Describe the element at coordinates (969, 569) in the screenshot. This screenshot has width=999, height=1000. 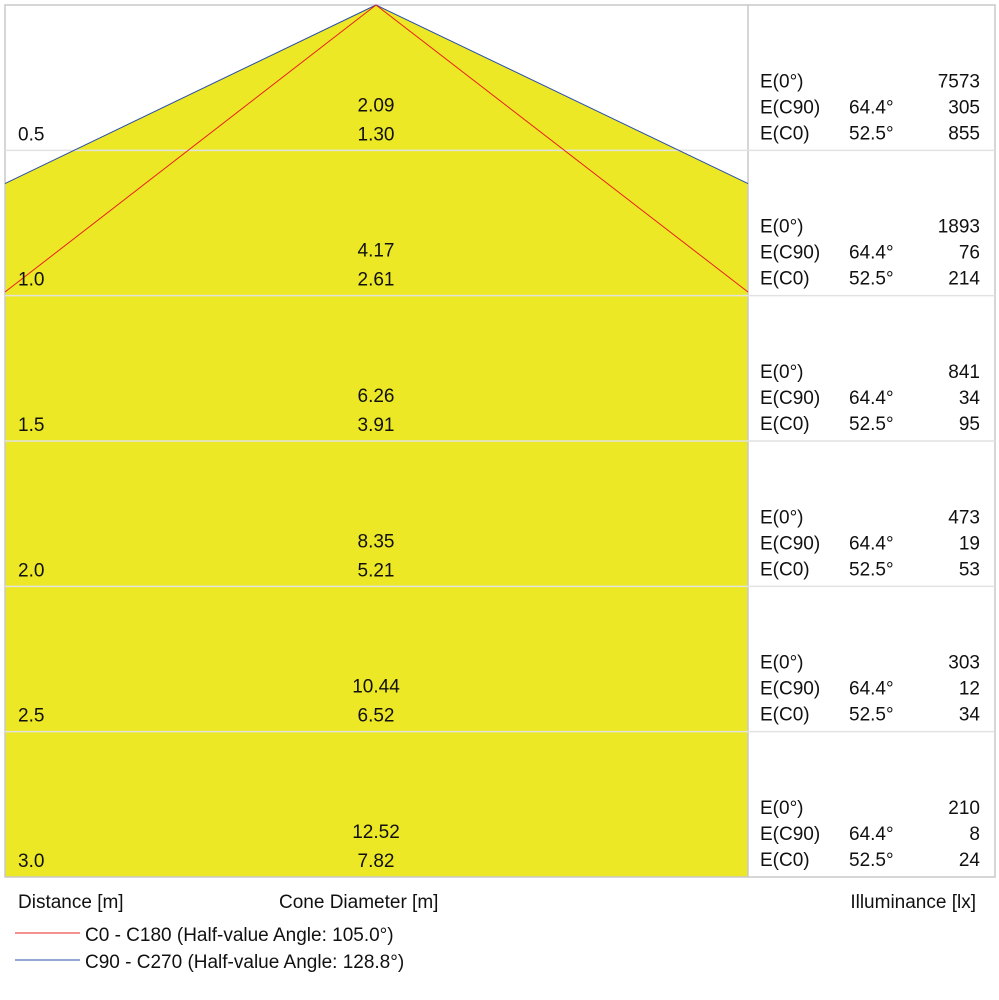
I see `ec0-value: 53` at that location.